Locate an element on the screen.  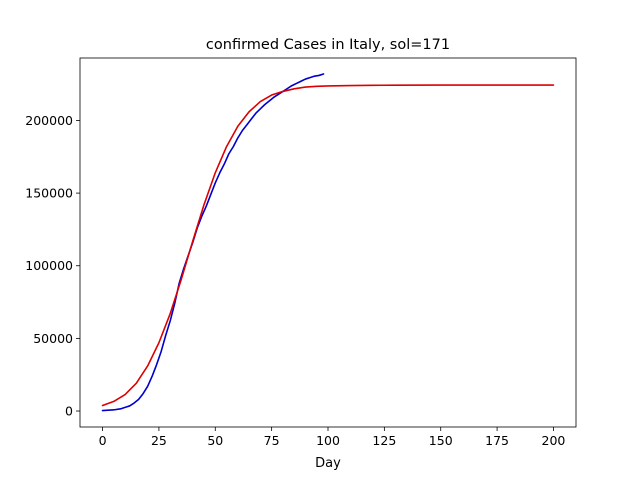
y-tick-label: 150000 is located at coordinates (49, 193).